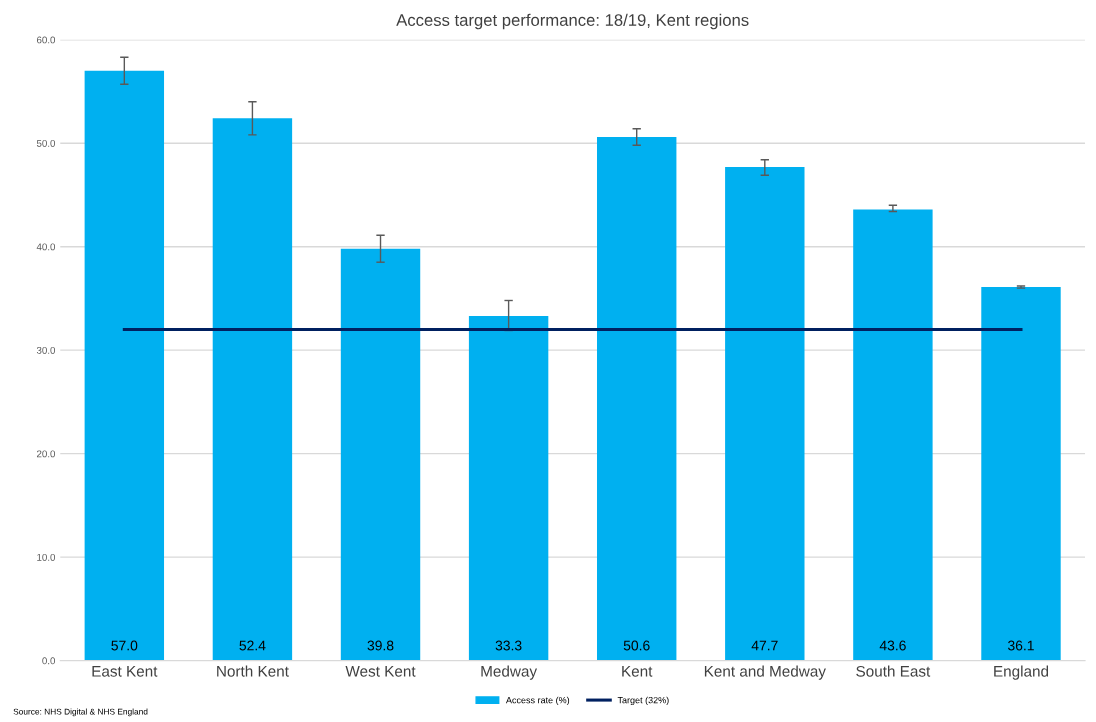 The width and height of the screenshot is (1096, 722). What do you see at coordinates (643, 701) in the screenshot?
I see `legend-label: Target (32%)` at bounding box center [643, 701].